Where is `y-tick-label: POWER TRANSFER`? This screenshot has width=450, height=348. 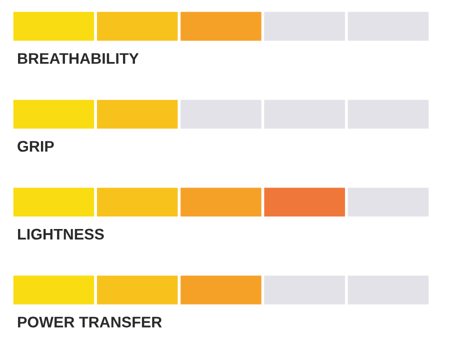 y-tick-label: POWER TRANSFER is located at coordinates (90, 322).